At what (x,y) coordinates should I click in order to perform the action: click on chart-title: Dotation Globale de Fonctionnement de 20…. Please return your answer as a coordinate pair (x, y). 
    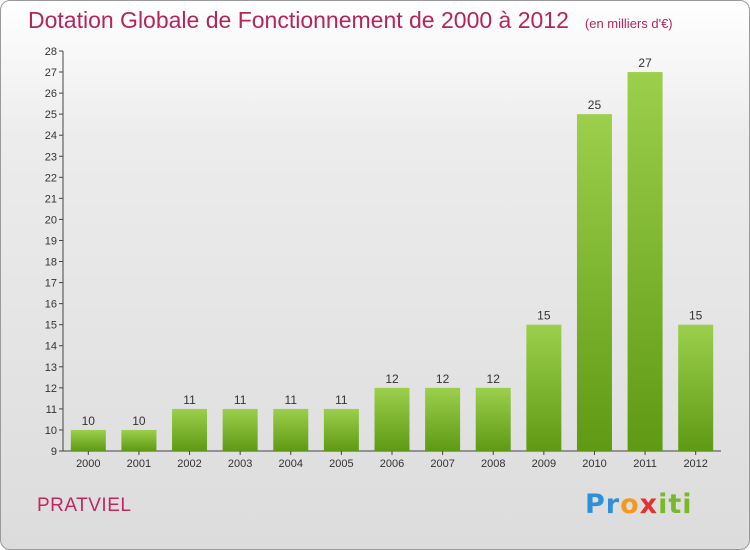
    Looking at the image, I should click on (350, 20).